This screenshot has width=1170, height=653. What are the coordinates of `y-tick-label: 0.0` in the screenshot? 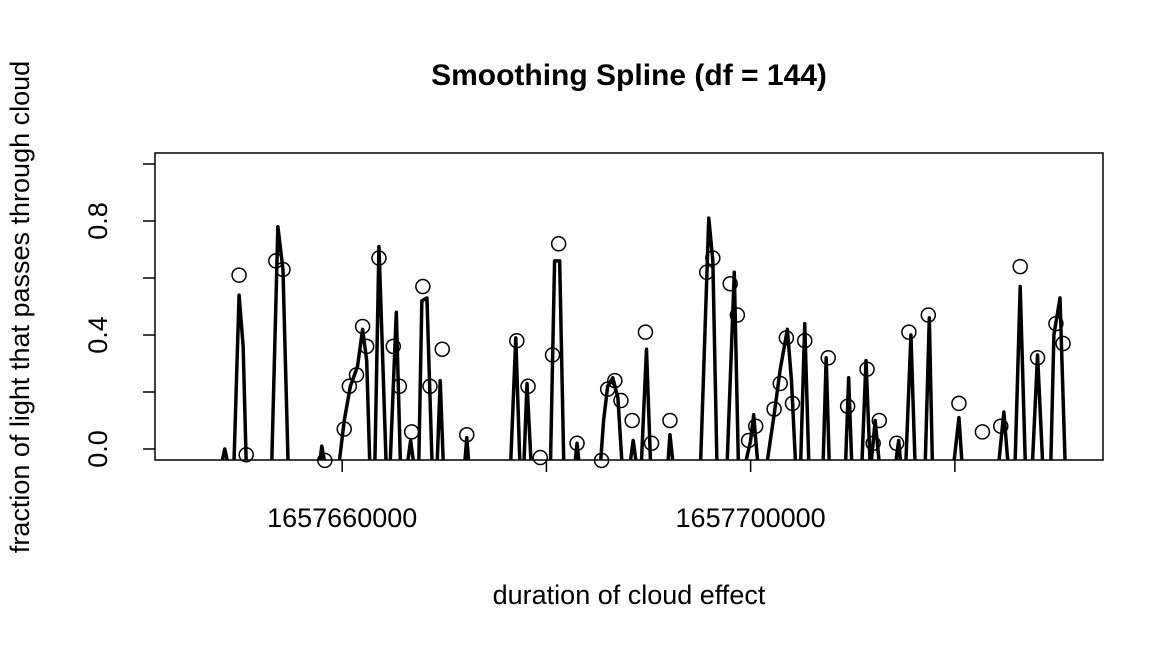 It's located at (98, 449).